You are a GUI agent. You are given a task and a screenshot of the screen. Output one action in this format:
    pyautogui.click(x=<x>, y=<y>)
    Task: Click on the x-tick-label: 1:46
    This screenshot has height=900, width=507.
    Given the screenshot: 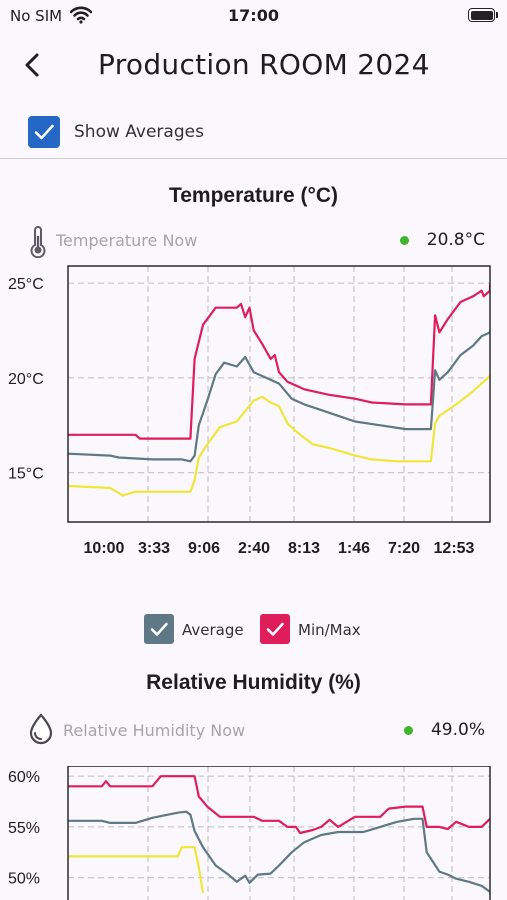 What is the action you would take?
    pyautogui.click(x=354, y=548)
    